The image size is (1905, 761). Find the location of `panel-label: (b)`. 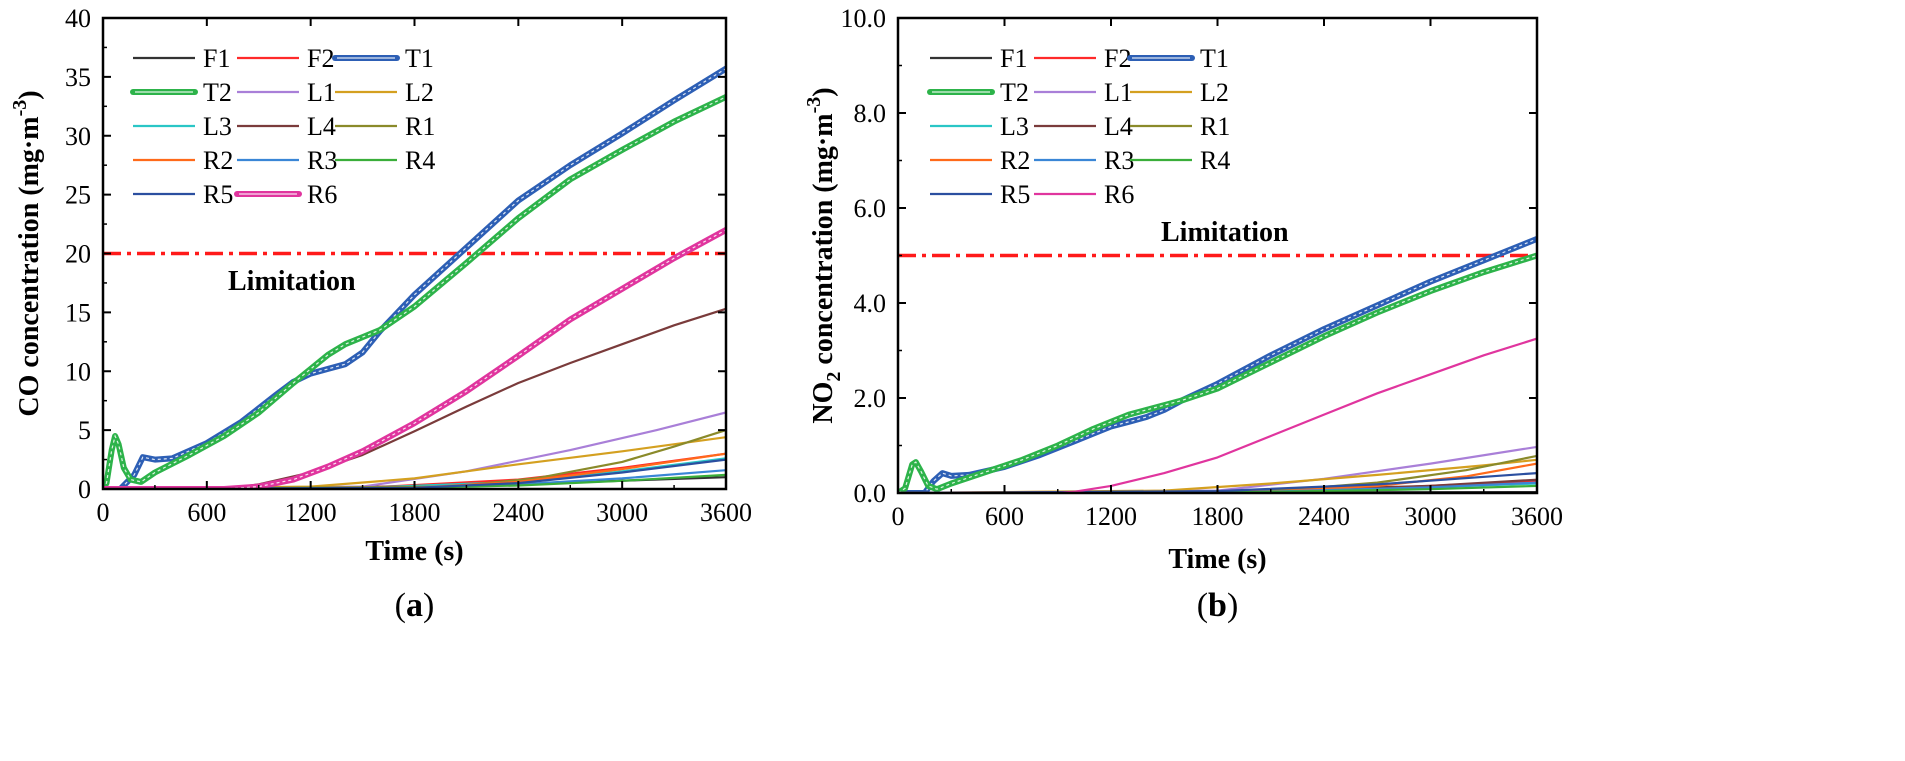

panel-label: (b) is located at coordinates (1218, 605).